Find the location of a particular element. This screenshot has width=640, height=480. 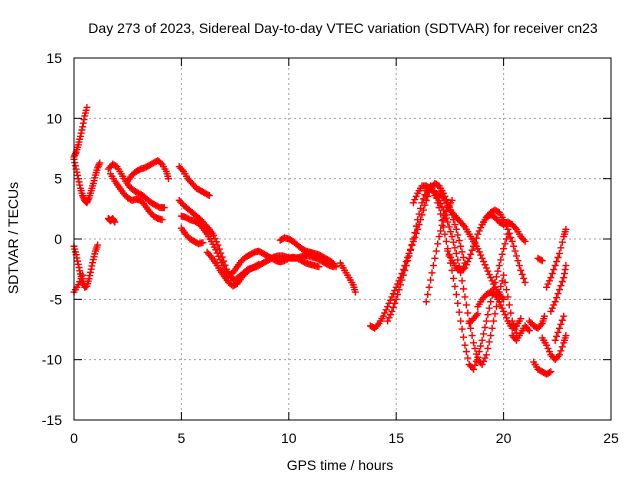

x-tick-label: 10 is located at coordinates (289, 438).